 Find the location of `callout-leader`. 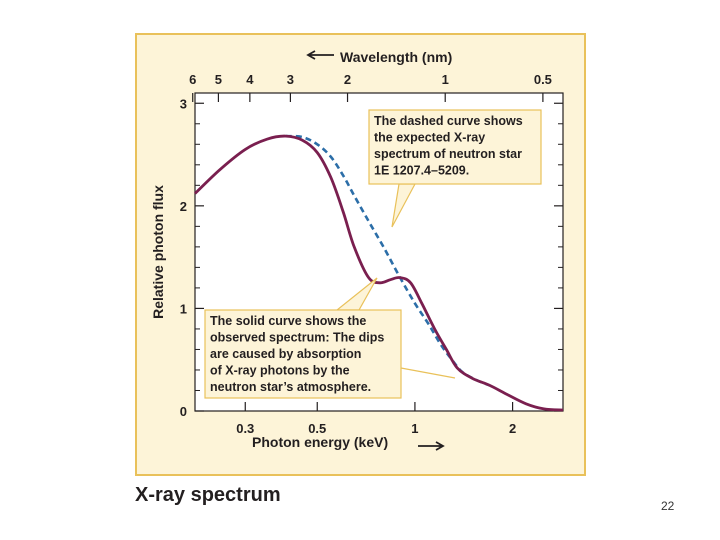

callout-leader is located at coordinates (428, 373).